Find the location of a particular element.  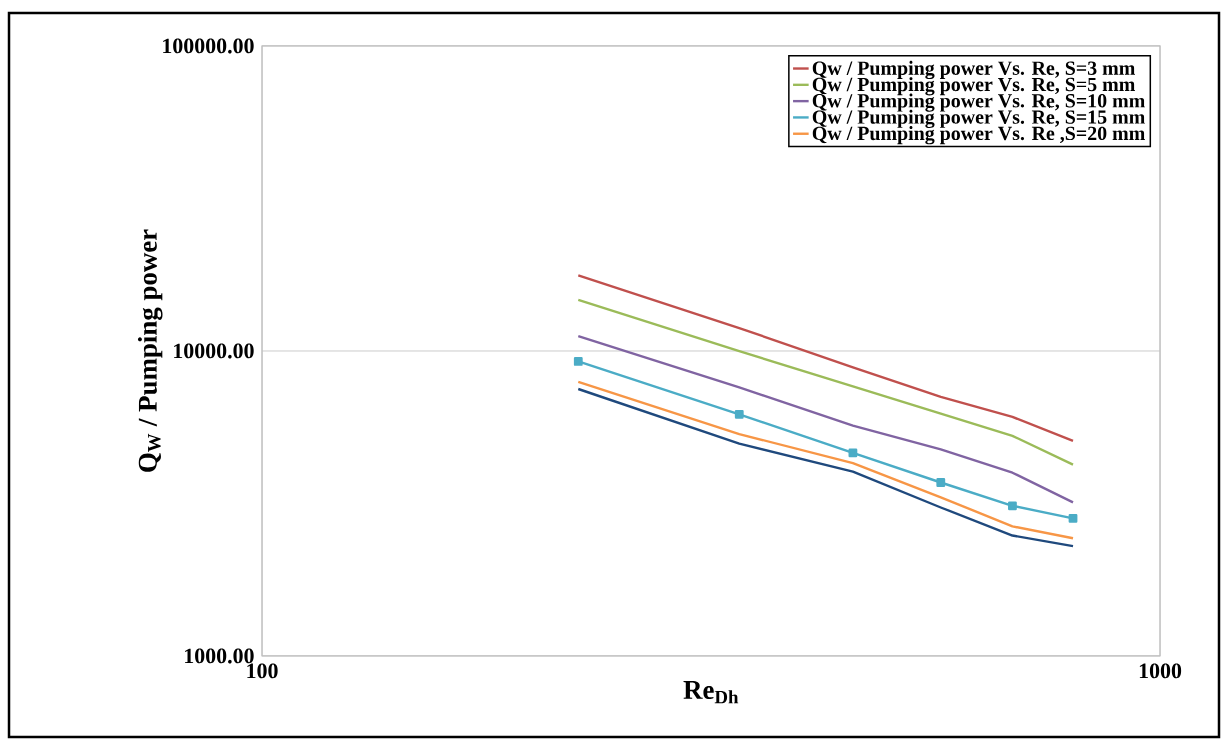

y-axis-title: Q$_{W}$ / Pumping power is located at coordinates (150, 350).